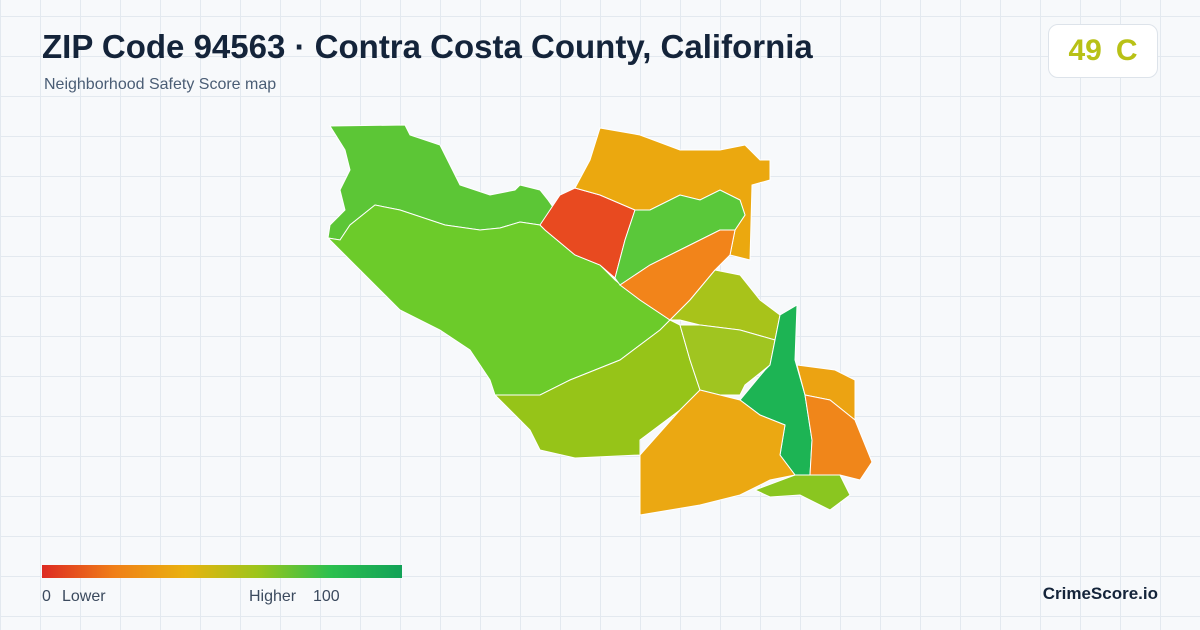 The image size is (1200, 630). What do you see at coordinates (1126, 50) in the screenshot?
I see `grade: C` at bounding box center [1126, 50].